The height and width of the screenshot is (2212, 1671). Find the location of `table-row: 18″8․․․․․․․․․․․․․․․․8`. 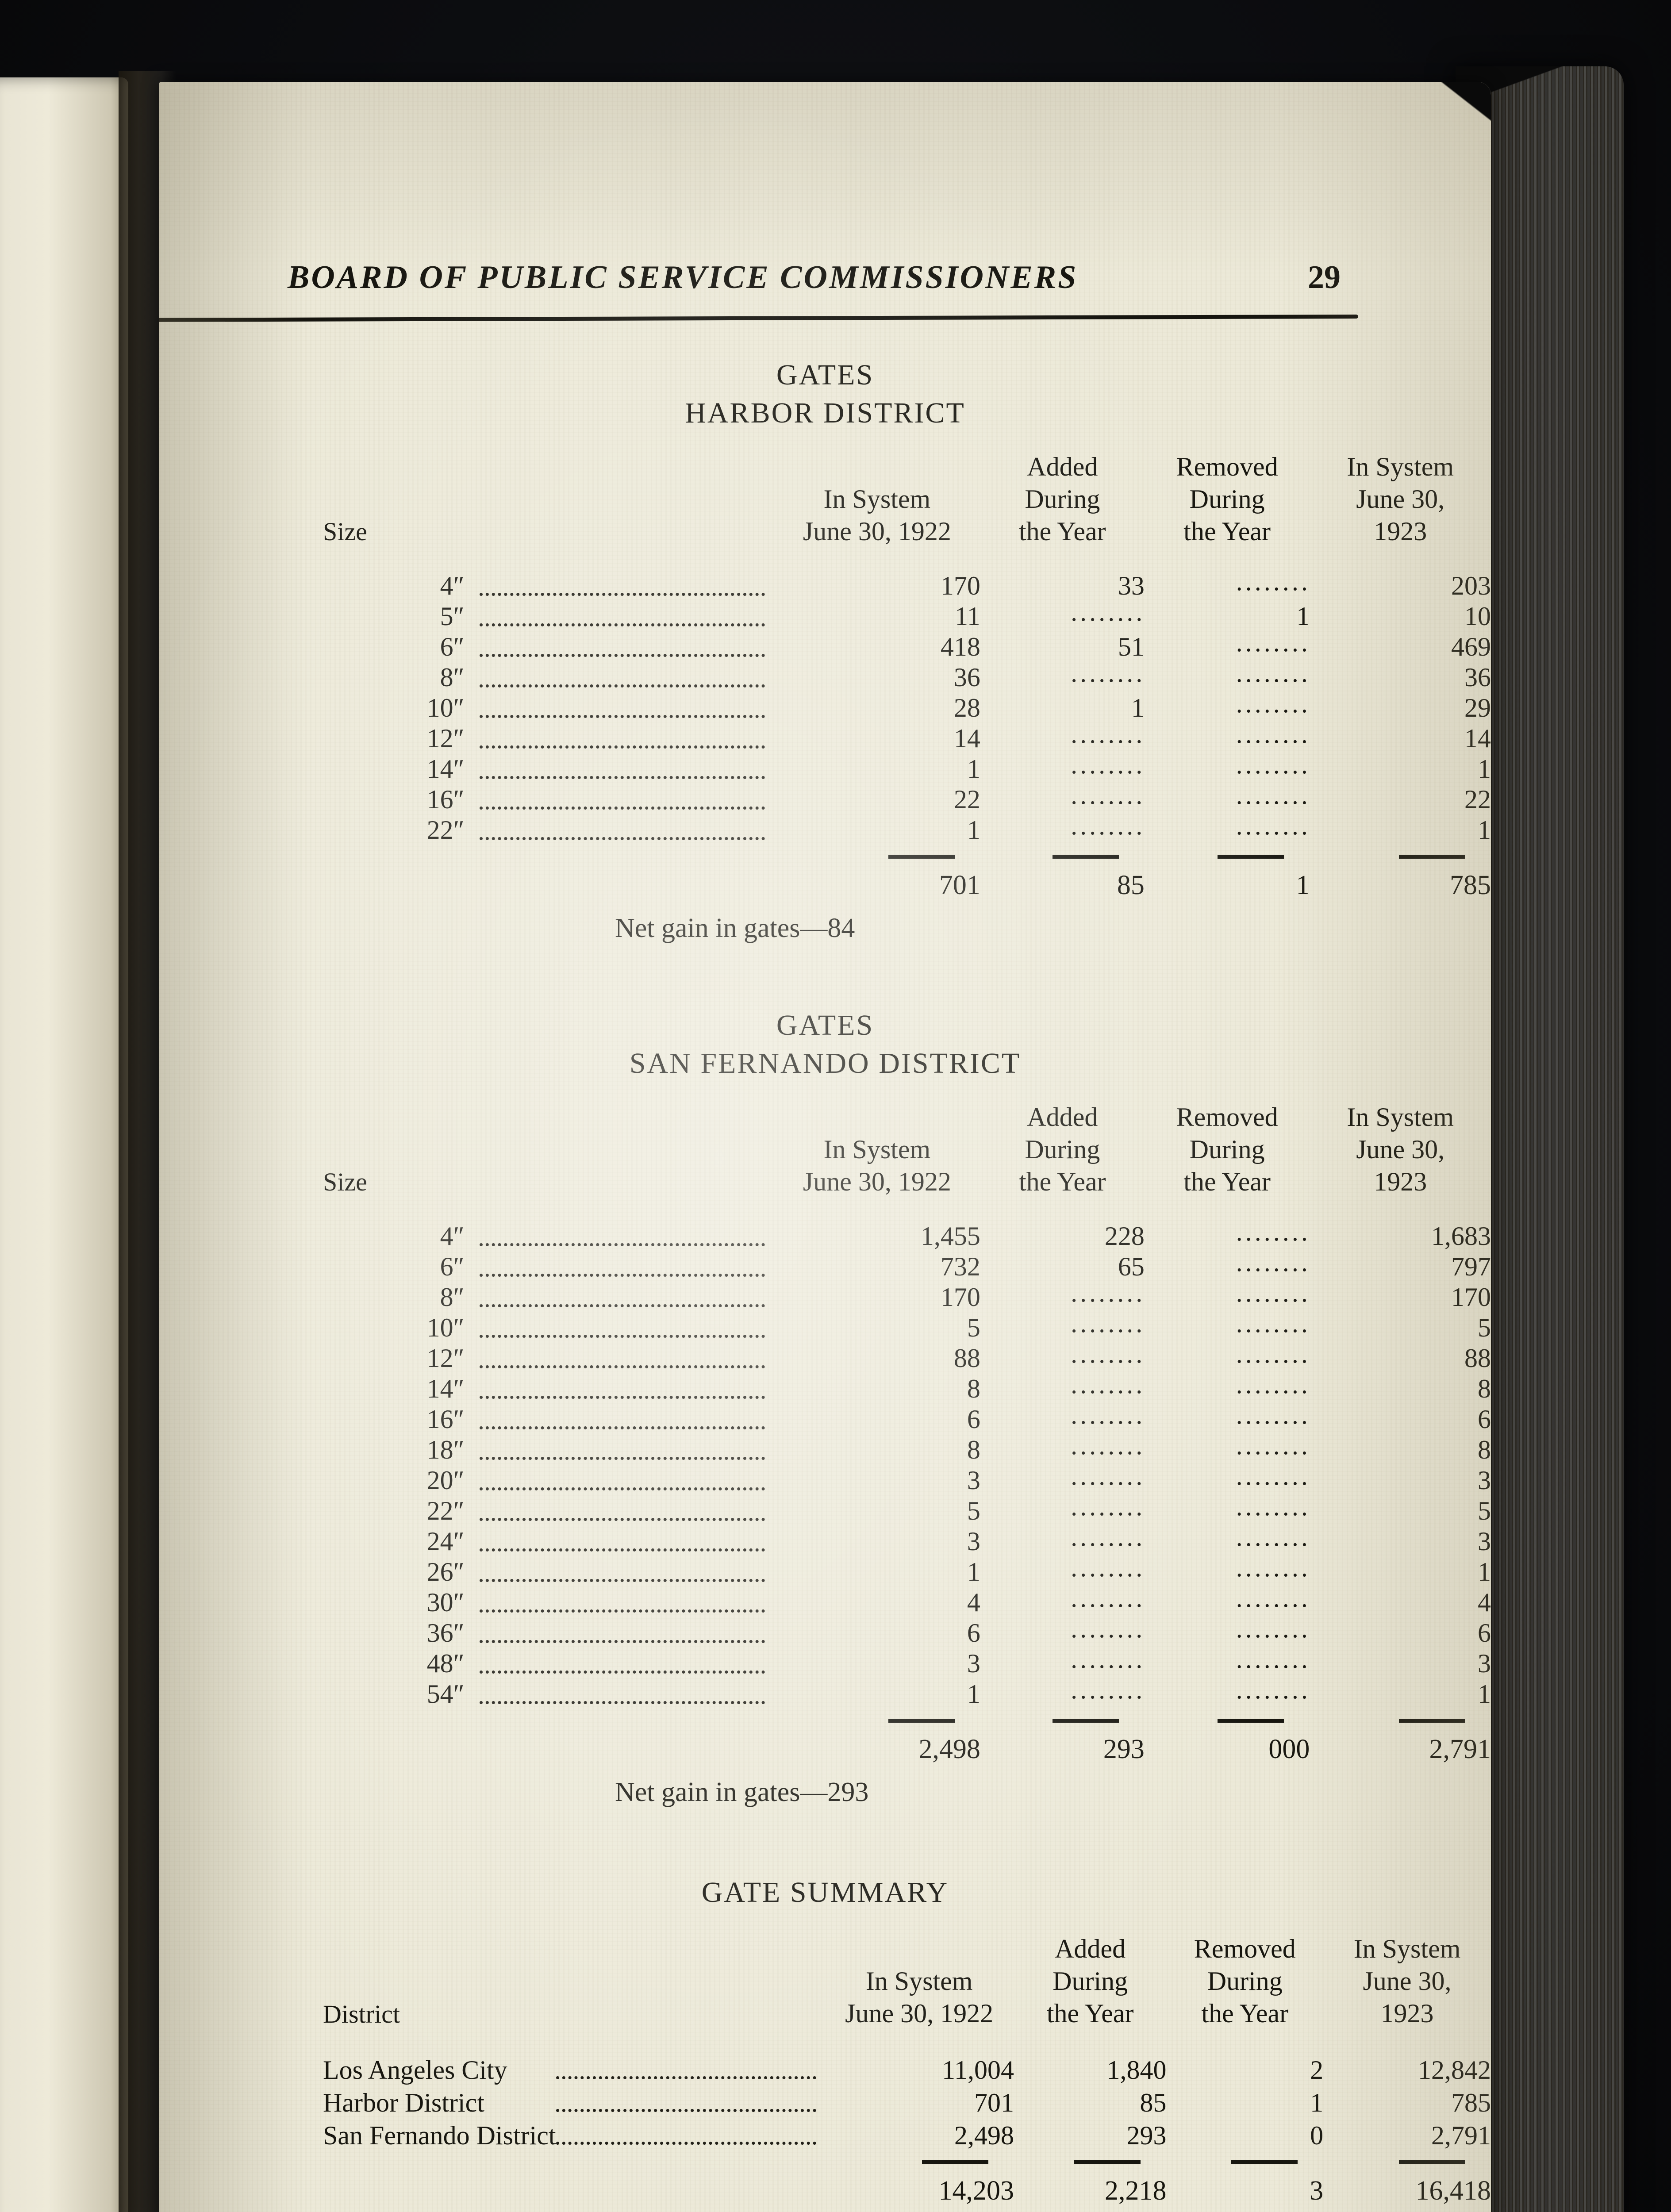

table-row: 18″8․․․․․․․․․․․․․․․․8 is located at coordinates (907, 1448).